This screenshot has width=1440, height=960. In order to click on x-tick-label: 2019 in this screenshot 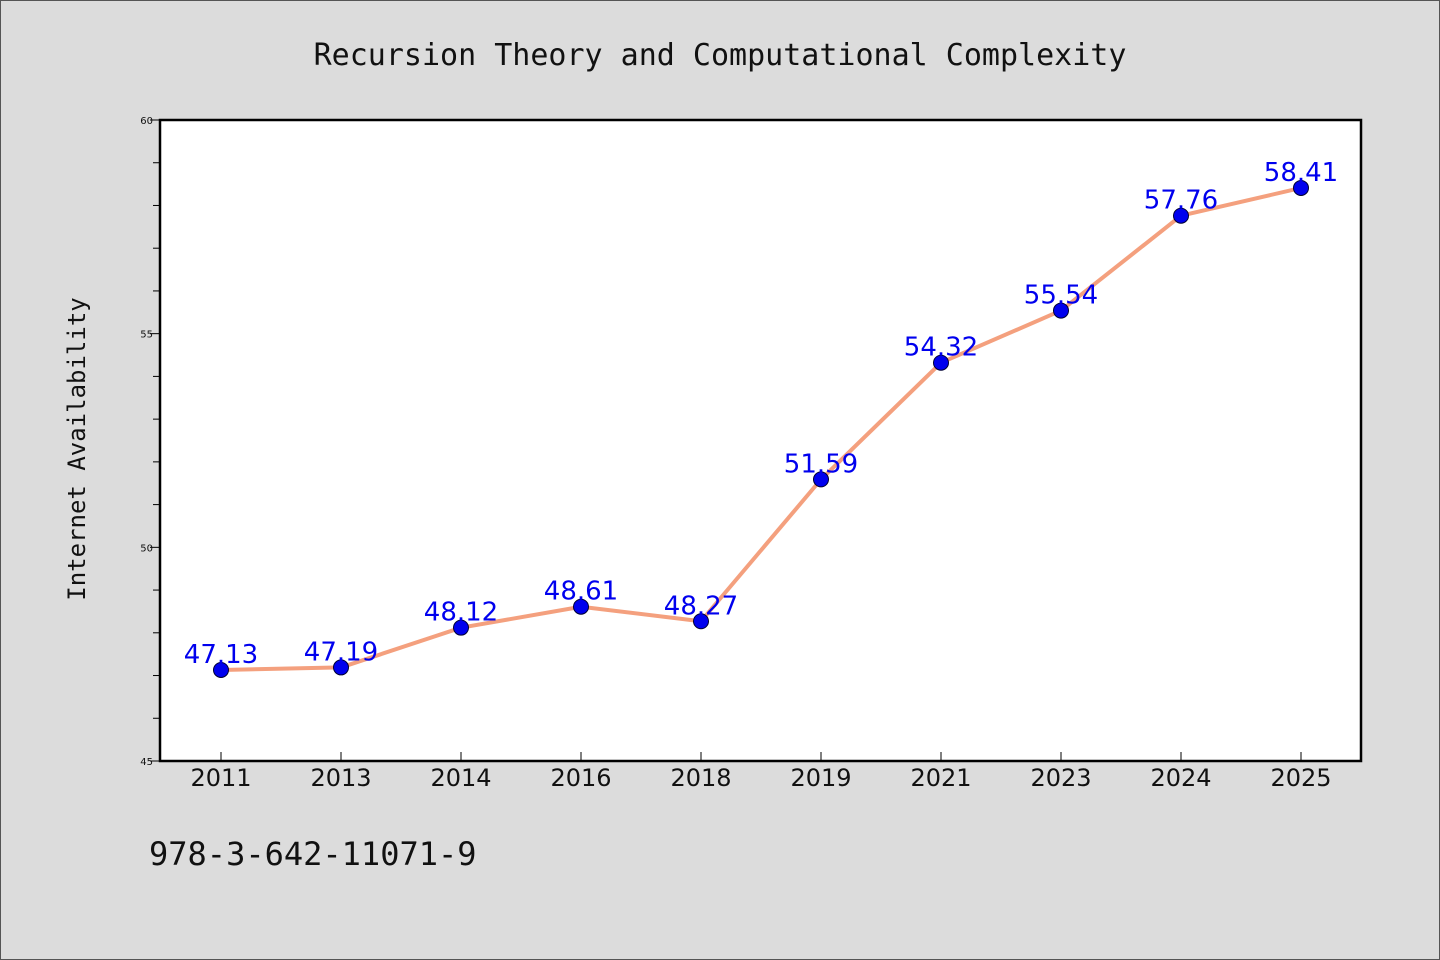, I will do `click(820, 778)`.